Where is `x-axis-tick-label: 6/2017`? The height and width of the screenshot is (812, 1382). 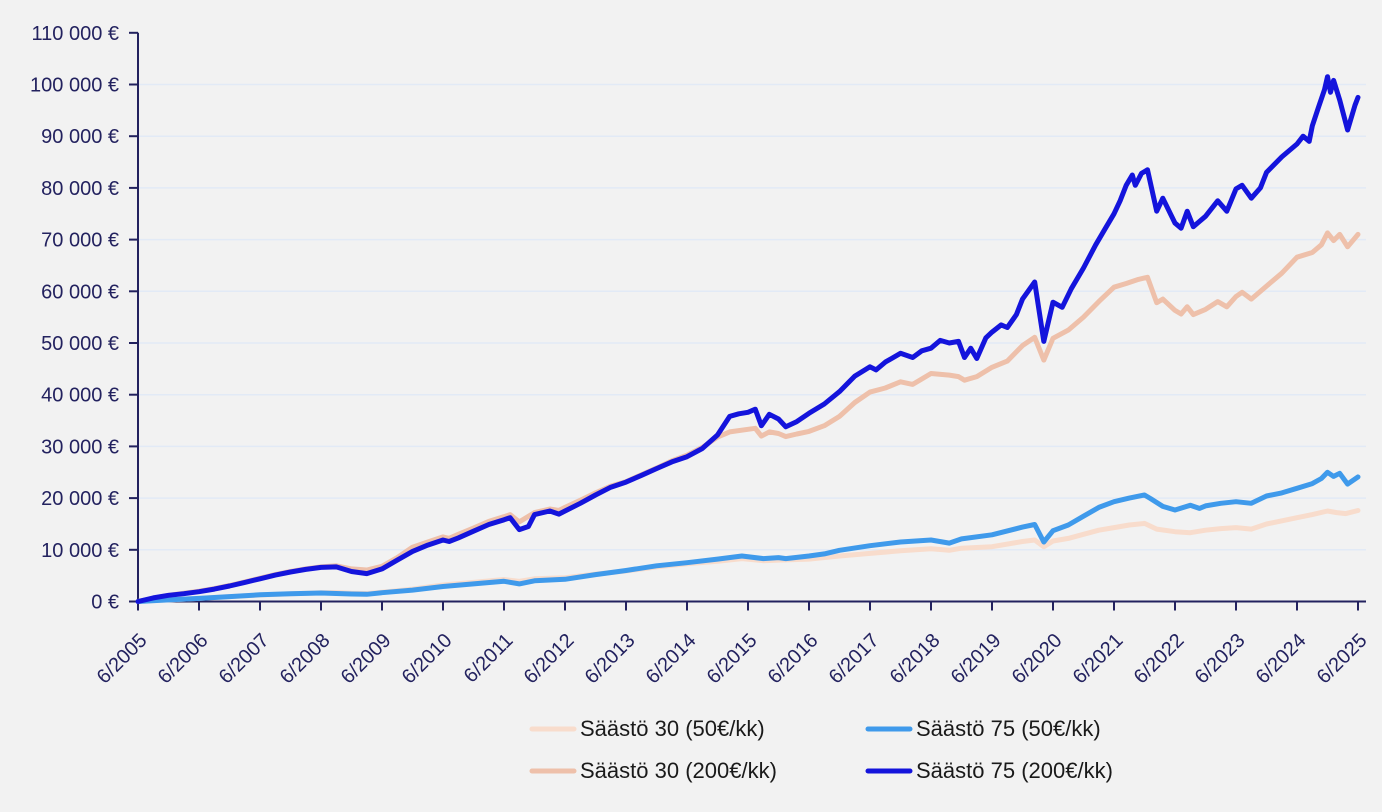
x-axis-tick-label: 6/2017 is located at coordinates (854, 658).